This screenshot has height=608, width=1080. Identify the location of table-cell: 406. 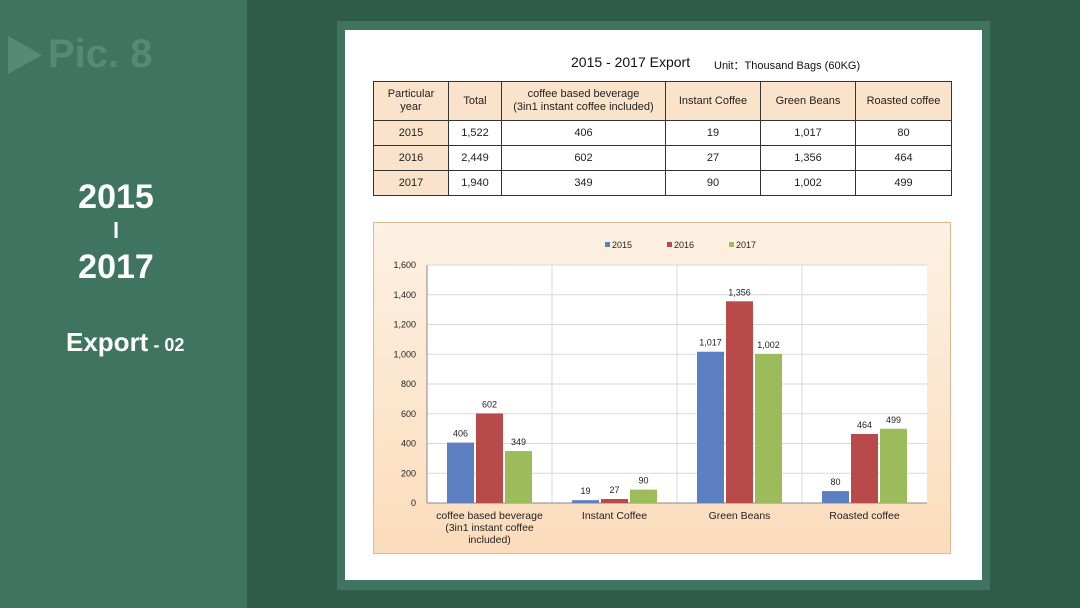
(583, 133).